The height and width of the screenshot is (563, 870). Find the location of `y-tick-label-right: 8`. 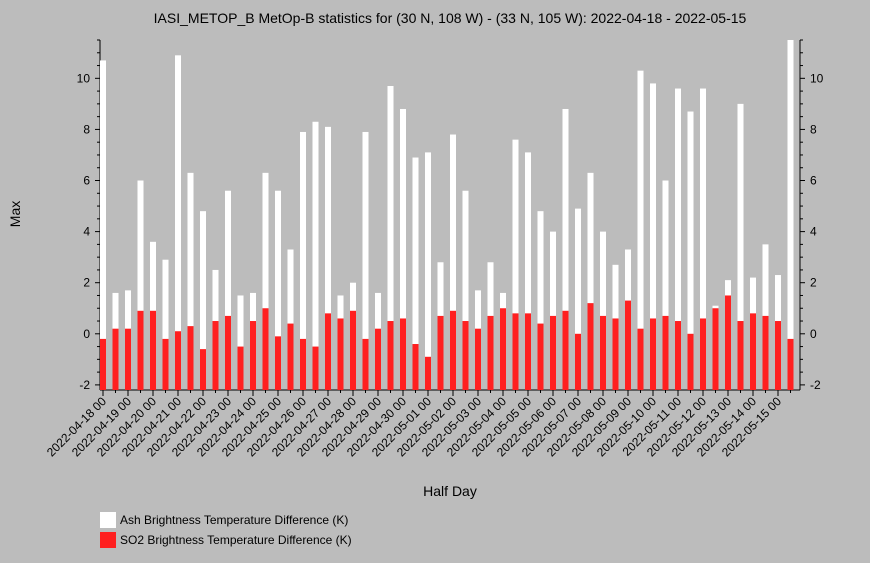

y-tick-label-right: 8 is located at coordinates (813, 129).